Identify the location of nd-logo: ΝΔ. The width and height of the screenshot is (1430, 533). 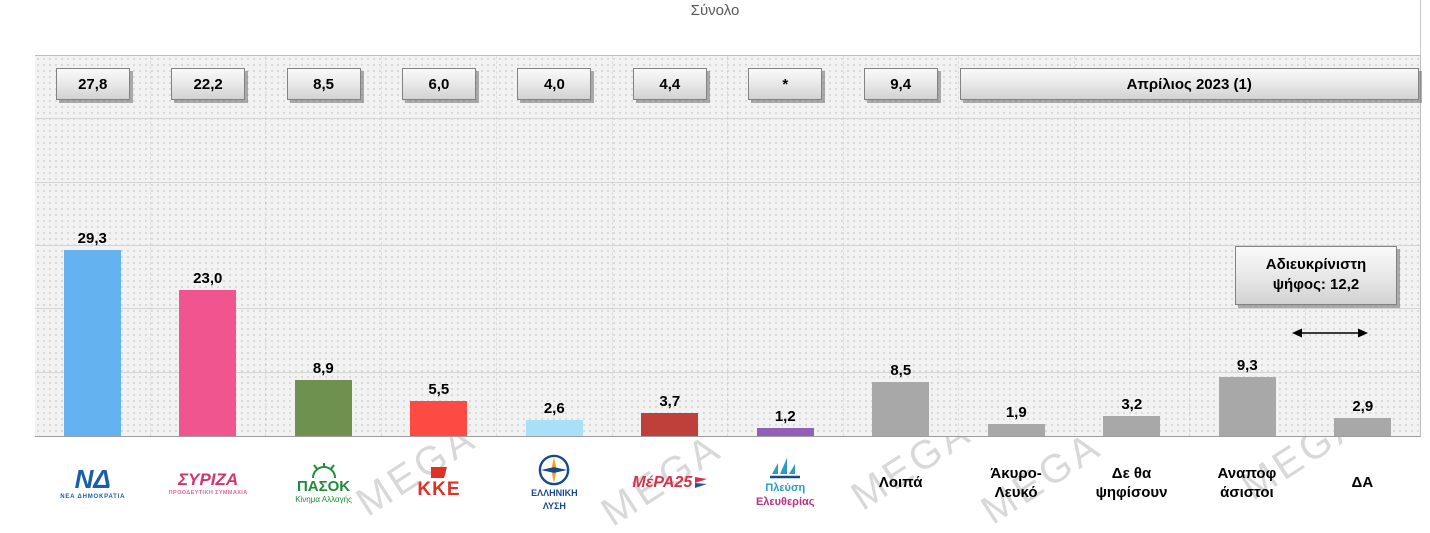
(92, 479).